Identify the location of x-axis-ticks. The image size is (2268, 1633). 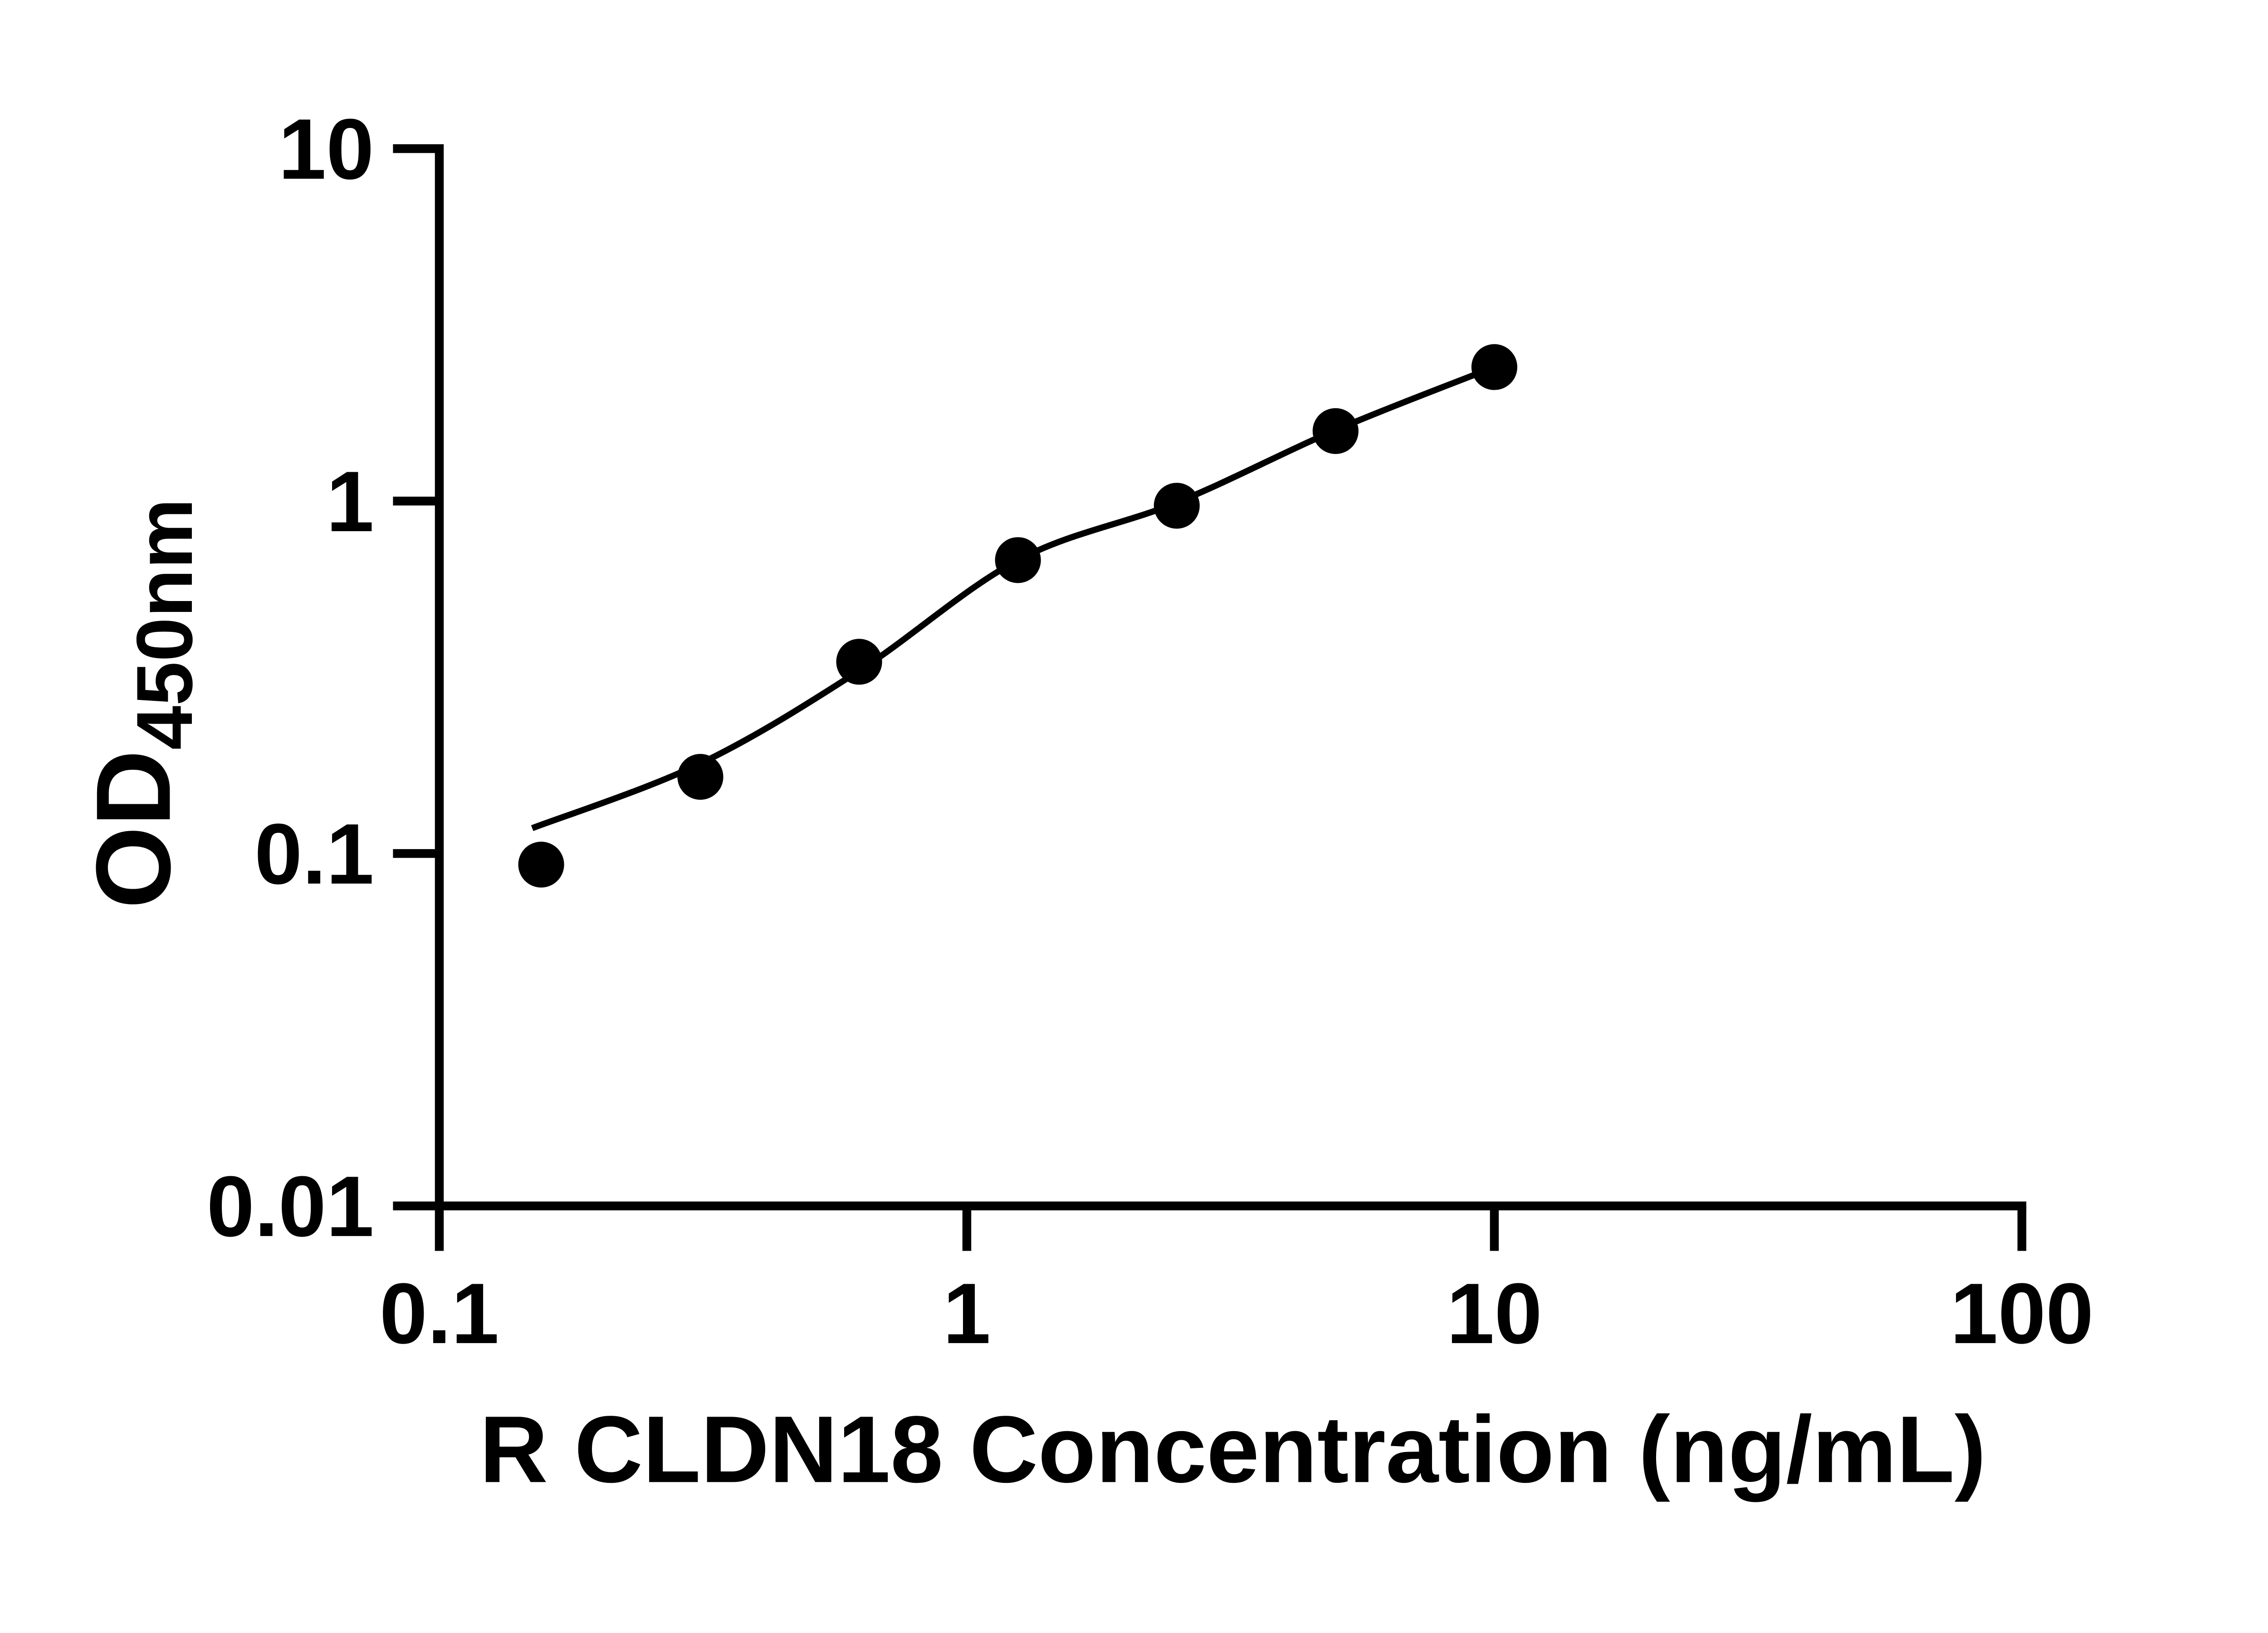
(1231, 1228).